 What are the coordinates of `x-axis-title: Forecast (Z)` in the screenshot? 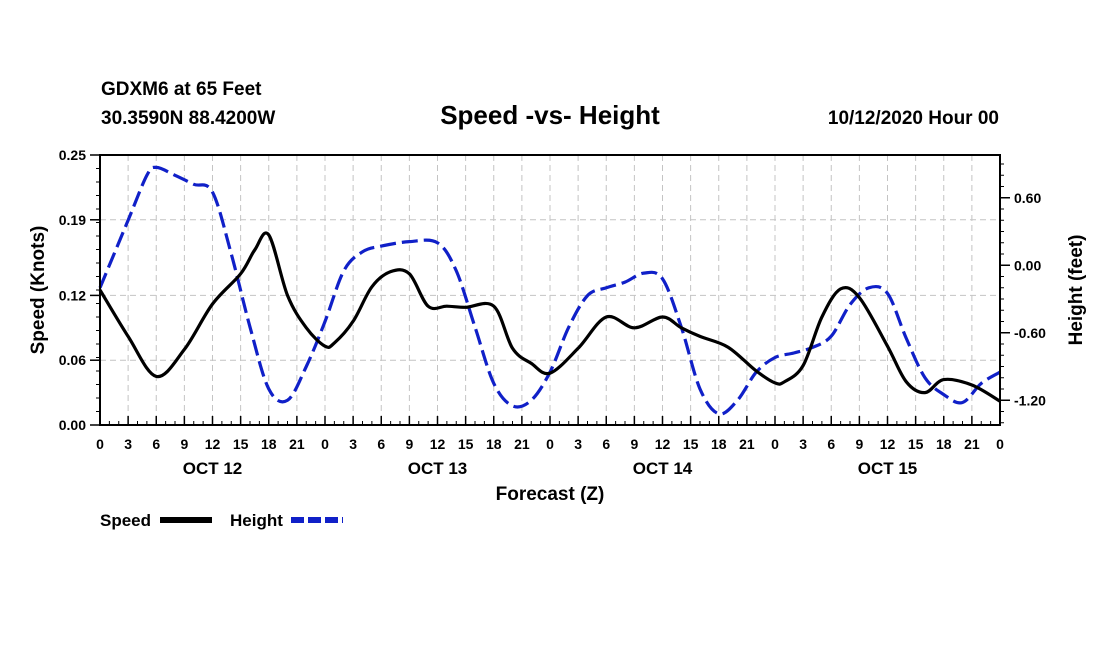 It's located at (550, 494).